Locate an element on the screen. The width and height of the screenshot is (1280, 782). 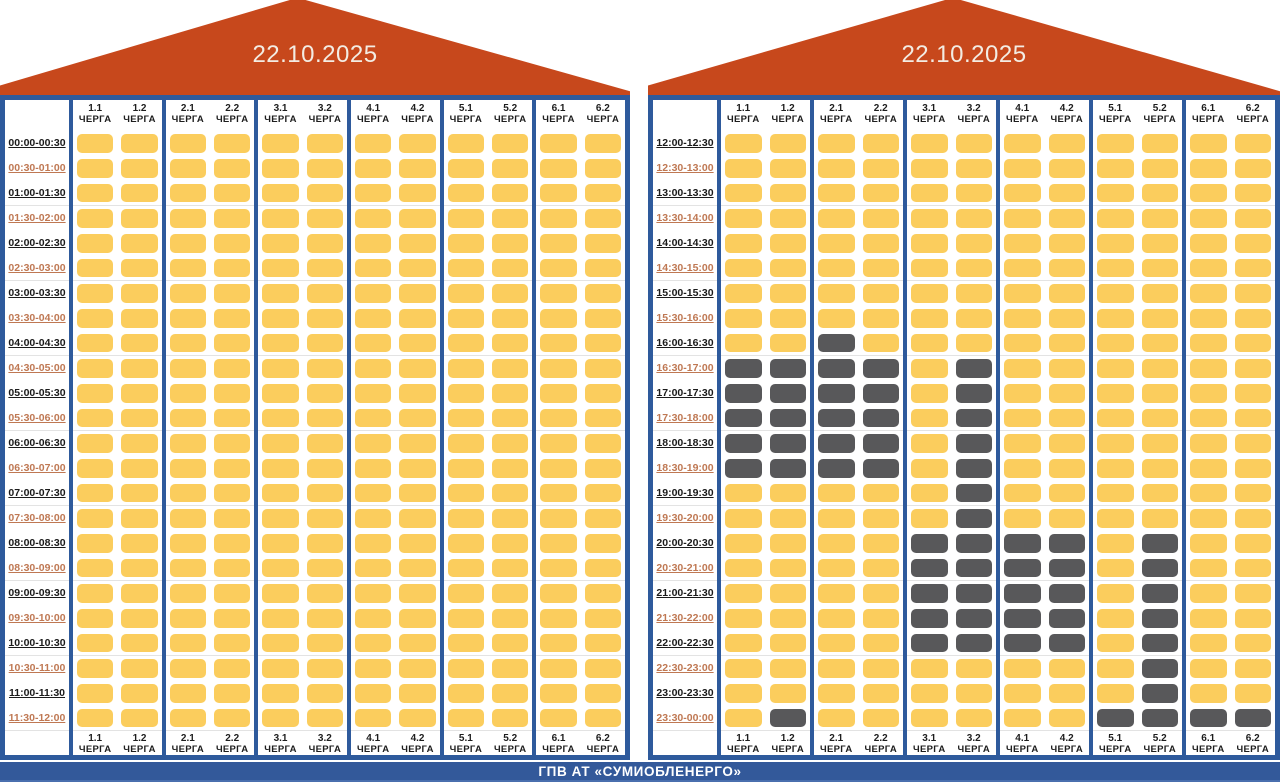
time-label: 02:30-03:00 is located at coordinates (37, 268).